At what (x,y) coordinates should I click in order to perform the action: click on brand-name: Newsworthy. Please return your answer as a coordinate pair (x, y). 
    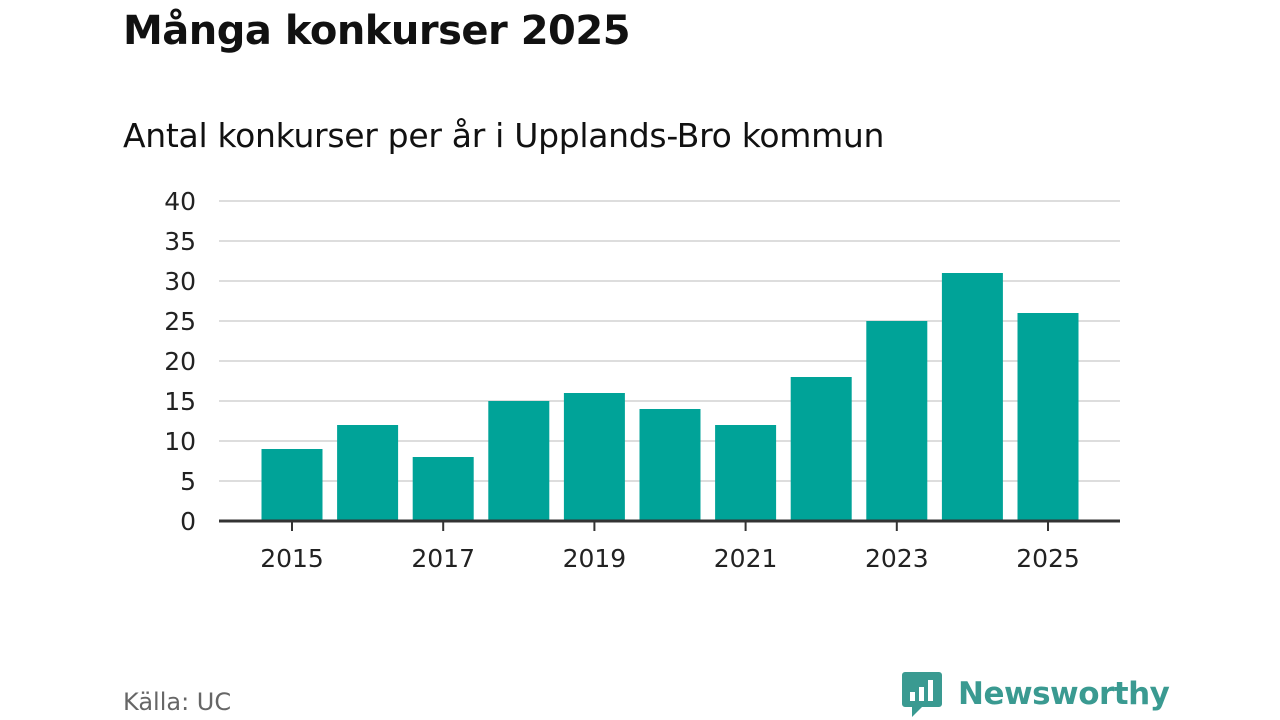
    Looking at the image, I should click on (1064, 694).